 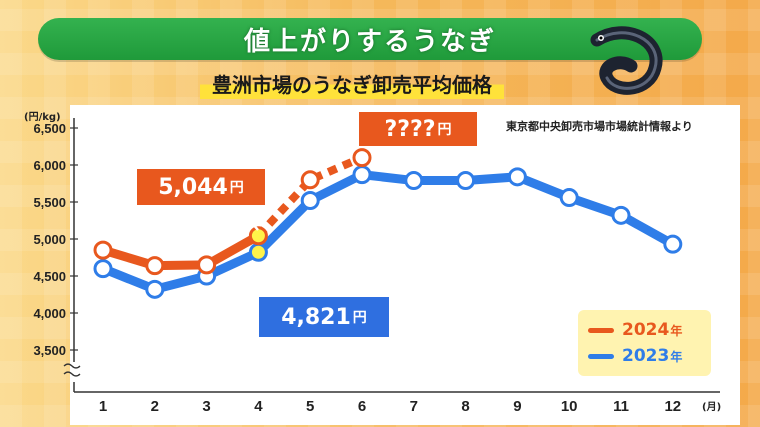 I want to click on callout-2023-value: 4,821, so click(x=316, y=317).